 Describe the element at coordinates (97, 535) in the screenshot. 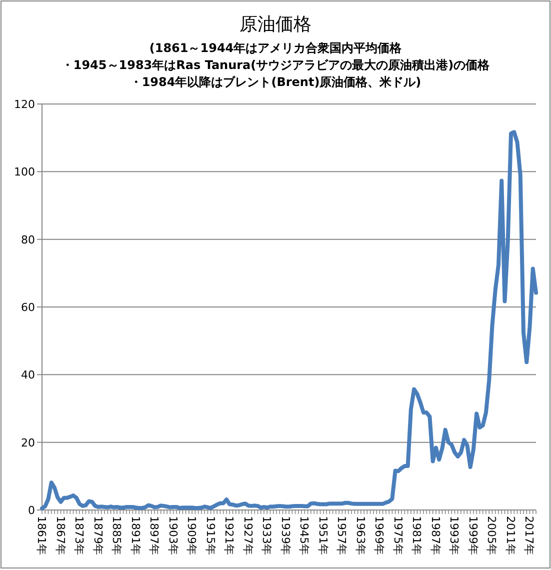

I see `x-tick-label: 1879年` at that location.